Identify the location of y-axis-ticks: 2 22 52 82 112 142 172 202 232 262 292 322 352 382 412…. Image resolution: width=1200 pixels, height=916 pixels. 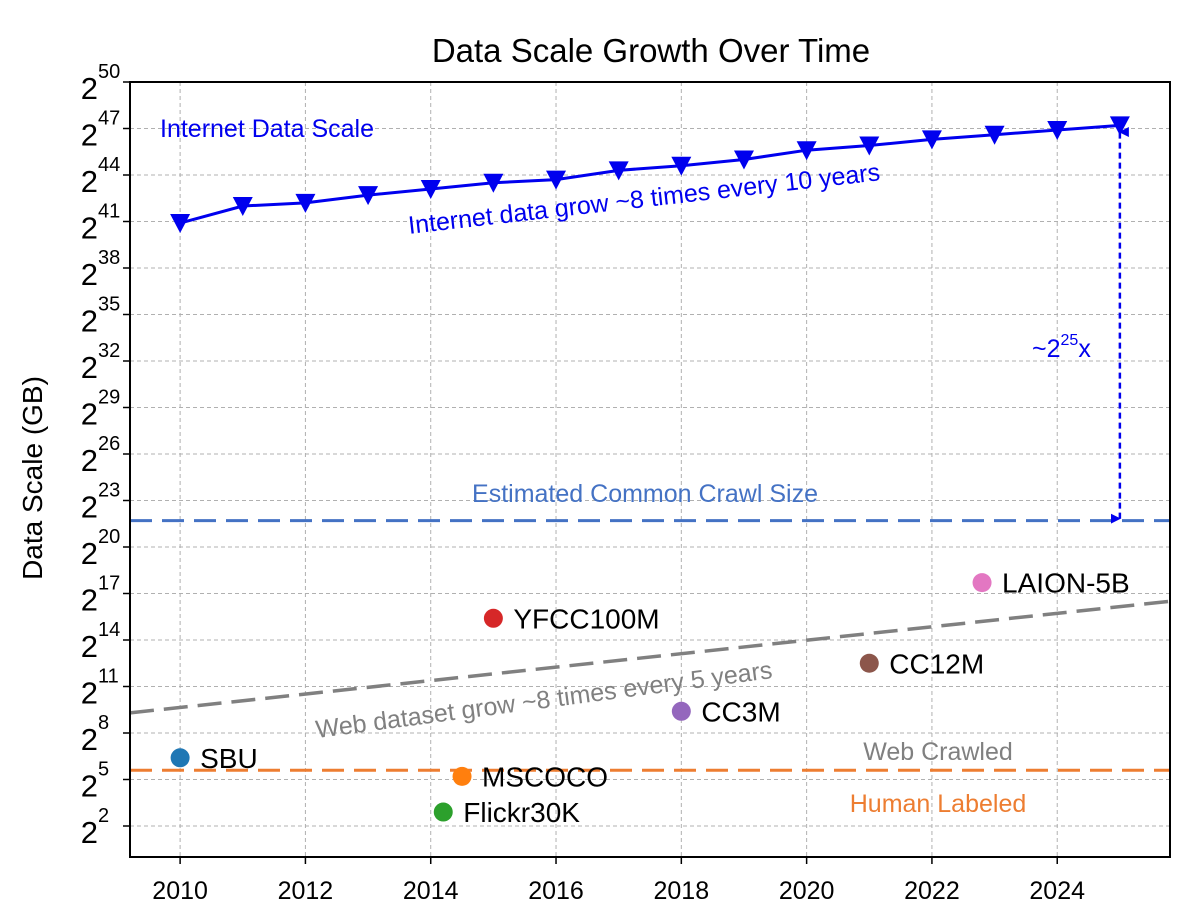
(105, 455).